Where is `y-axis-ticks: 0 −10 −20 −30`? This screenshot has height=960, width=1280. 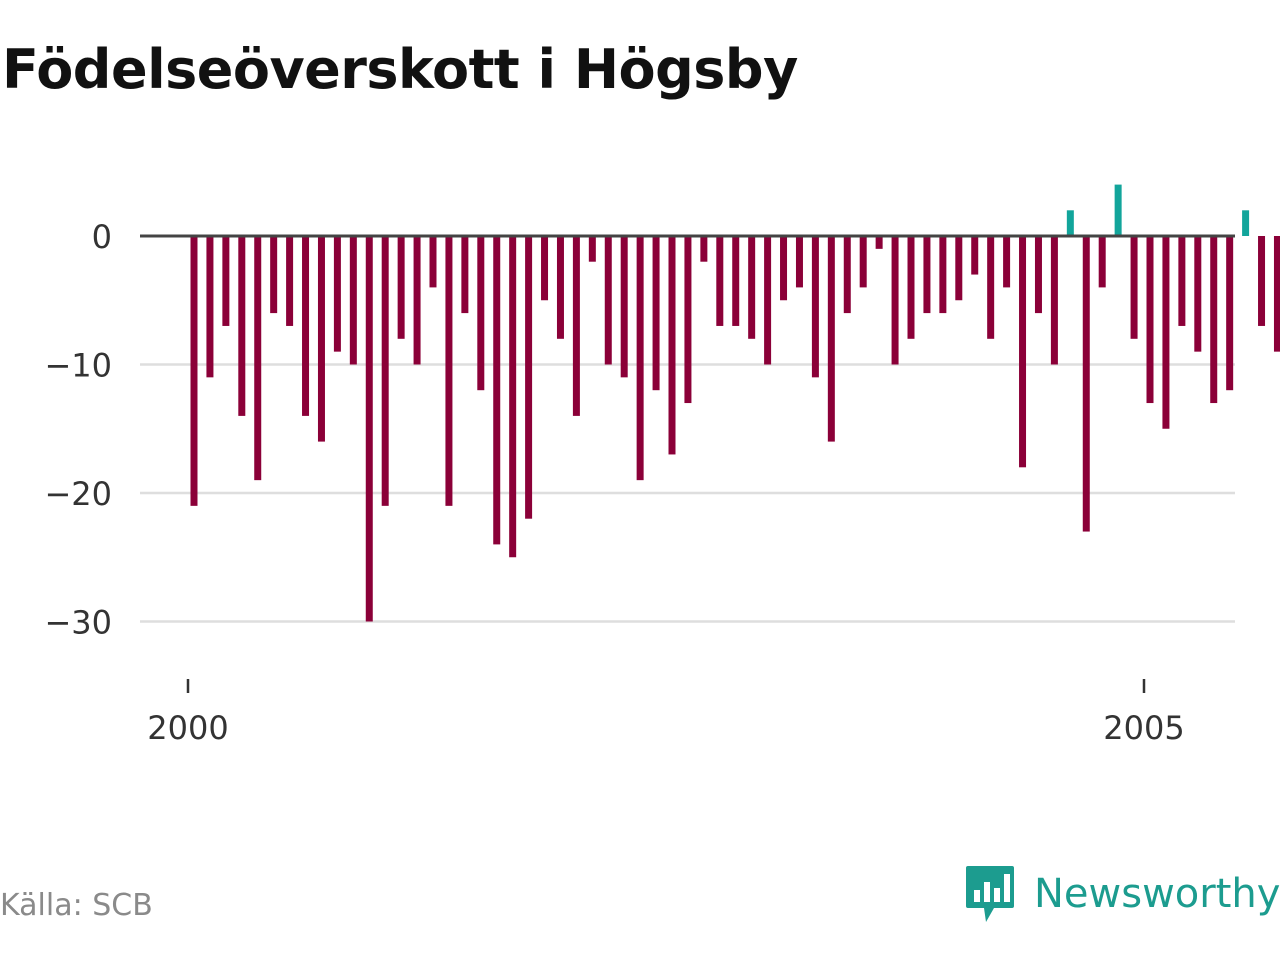 y-axis-ticks: 0 −10 −20 −30 is located at coordinates (78, 430).